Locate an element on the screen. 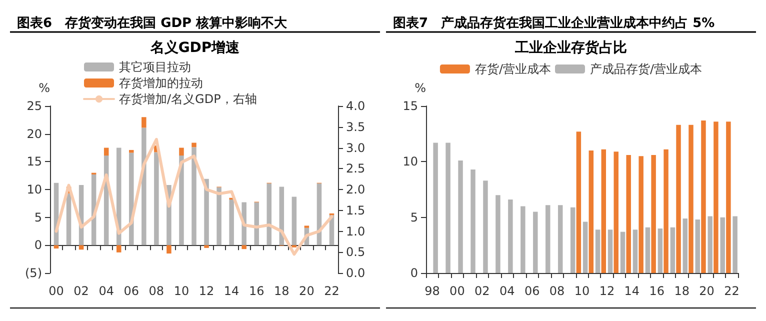  y2-tick-label: 2.0 is located at coordinates (356, 189).